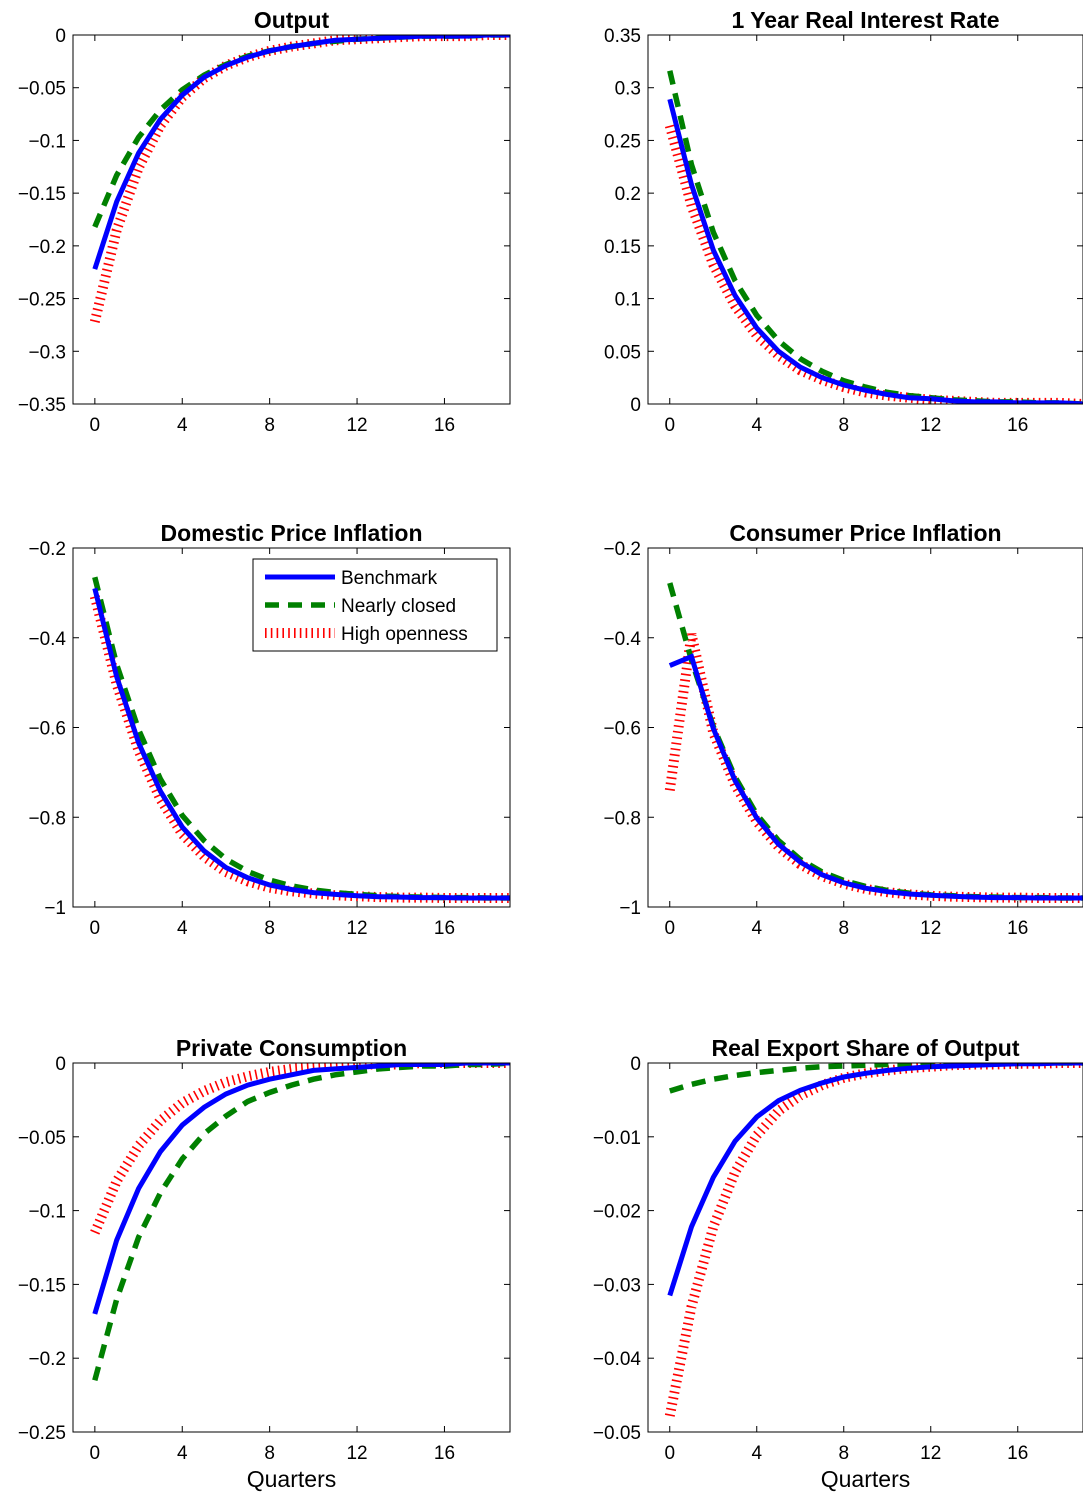  I want to click on y-tick-label: −0.02, so click(617, 1212).